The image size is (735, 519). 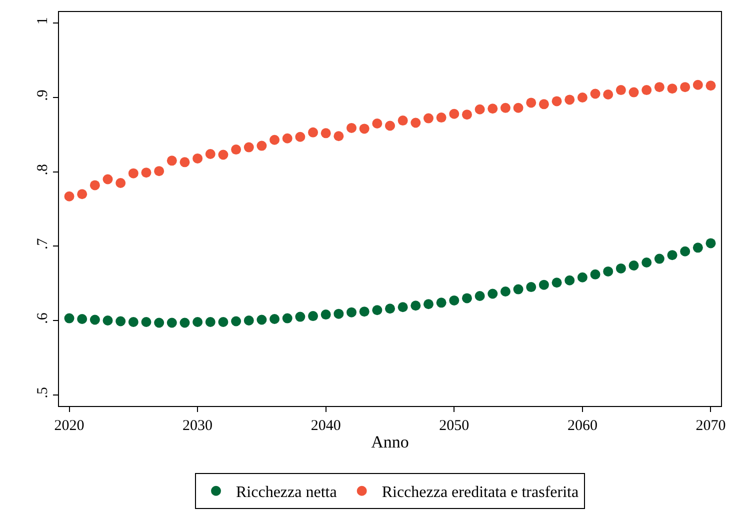 What do you see at coordinates (582, 426) in the screenshot?
I see `x-tick-label: 2060` at bounding box center [582, 426].